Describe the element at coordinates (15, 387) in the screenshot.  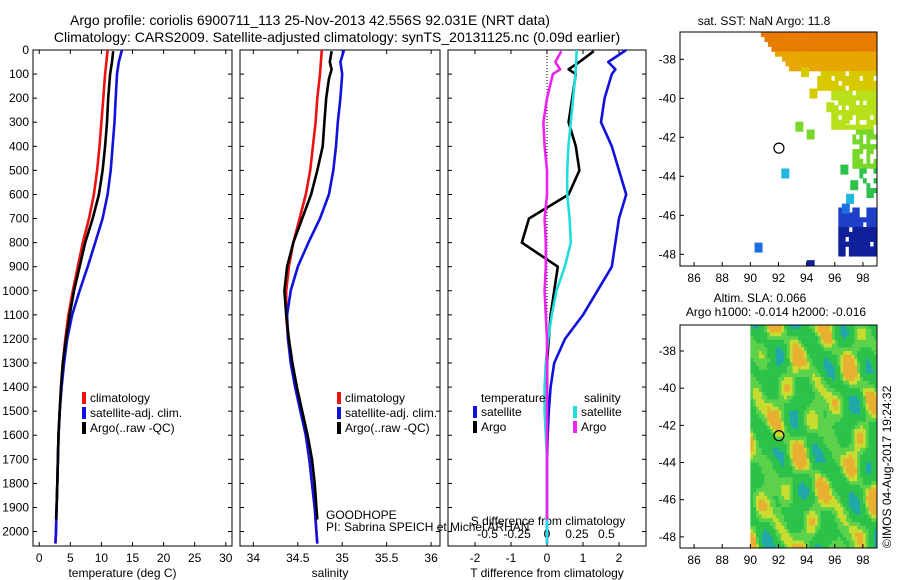
I see `y-tick-label: 1400` at that location.